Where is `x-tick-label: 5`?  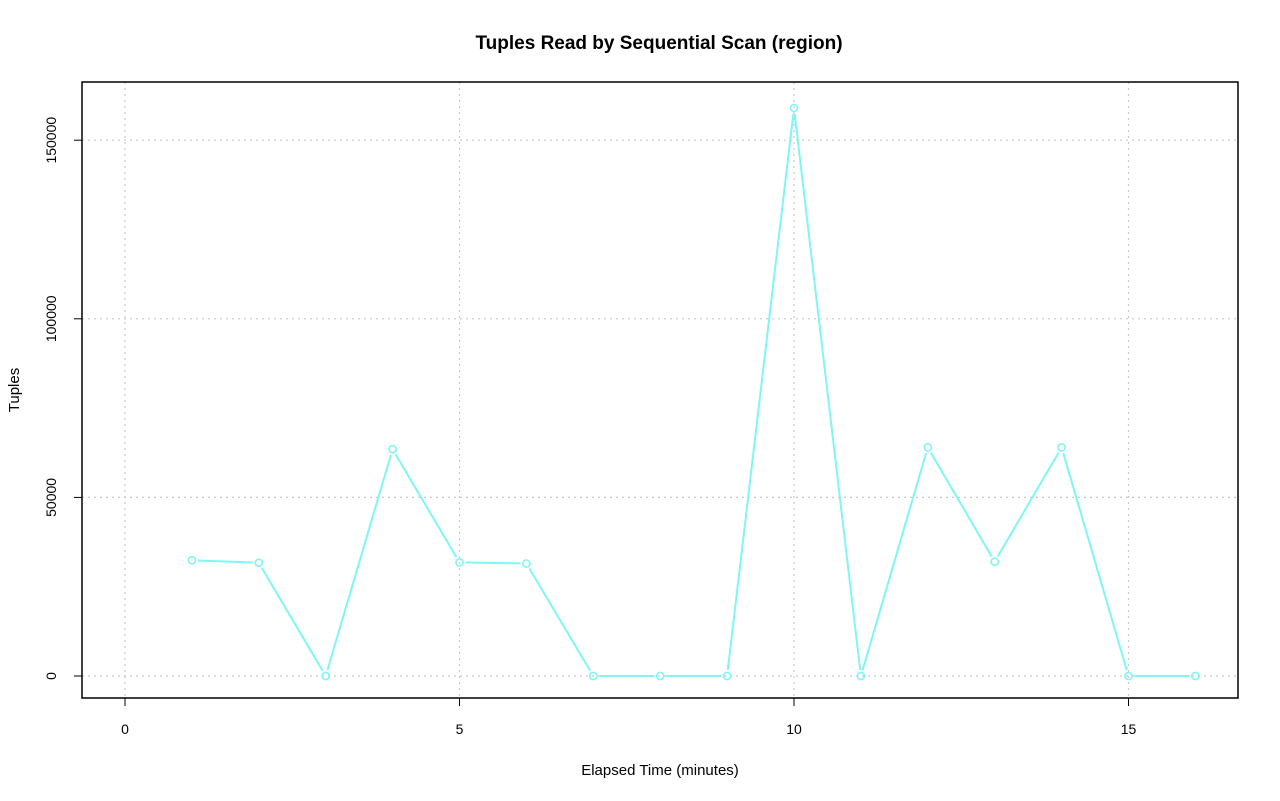
x-tick-label: 5 is located at coordinates (460, 729).